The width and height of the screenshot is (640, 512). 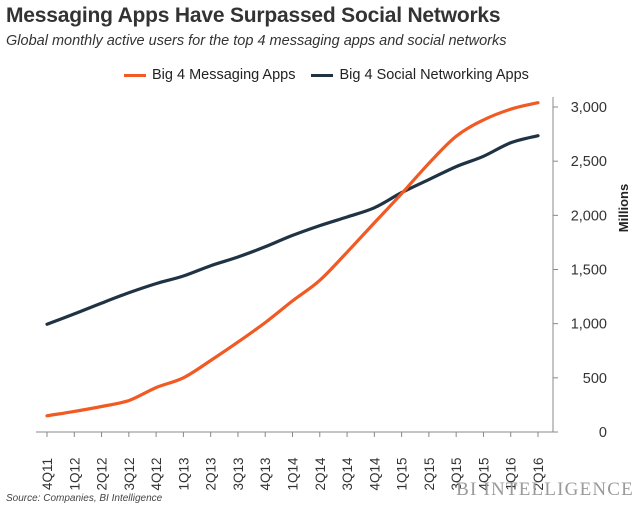 I want to click on x-tick-label: 4Q13, so click(x=265, y=473).